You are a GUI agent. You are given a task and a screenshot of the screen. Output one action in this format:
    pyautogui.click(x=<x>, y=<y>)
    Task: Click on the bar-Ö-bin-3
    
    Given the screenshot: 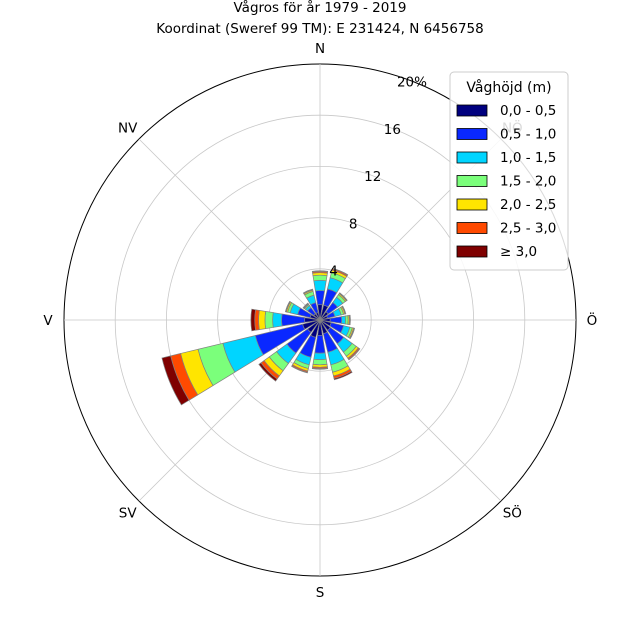 What is the action you would take?
    pyautogui.click(x=343, y=320)
    